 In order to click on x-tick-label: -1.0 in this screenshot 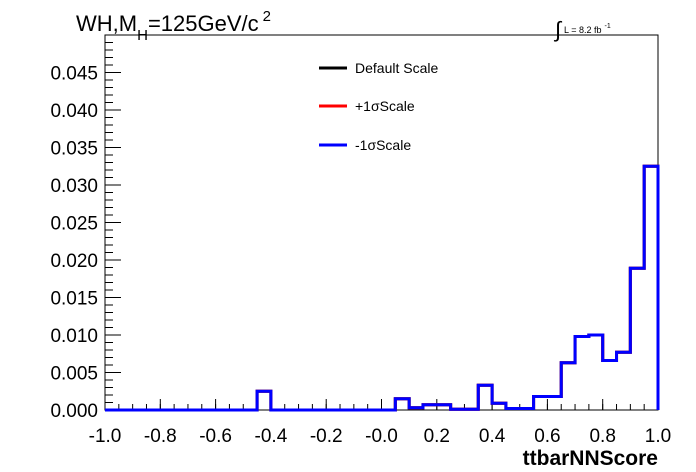, I will do `click(105, 436)`.